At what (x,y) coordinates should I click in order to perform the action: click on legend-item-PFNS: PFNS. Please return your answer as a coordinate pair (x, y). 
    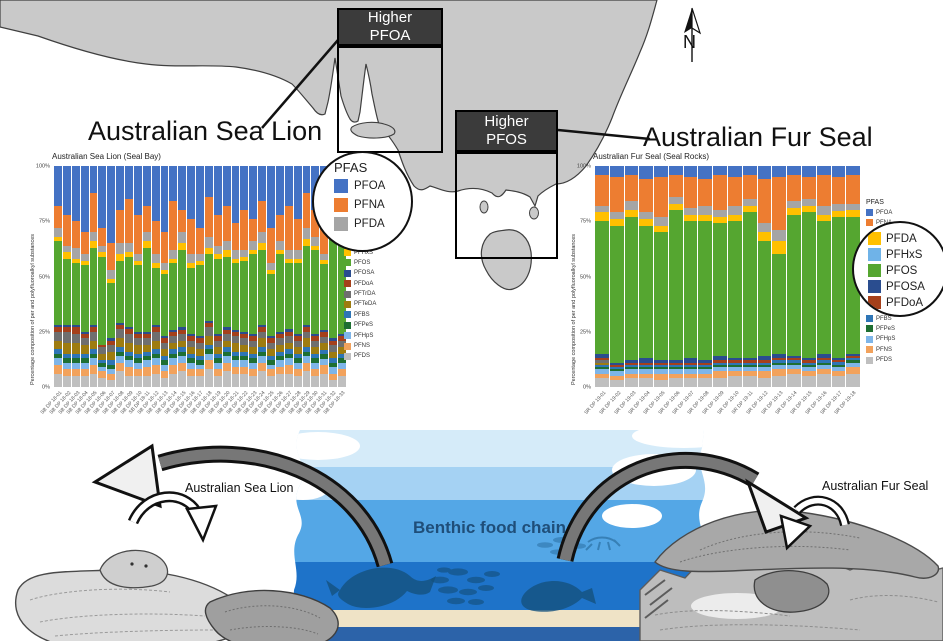
    Looking at the image, I should click on (880, 350).